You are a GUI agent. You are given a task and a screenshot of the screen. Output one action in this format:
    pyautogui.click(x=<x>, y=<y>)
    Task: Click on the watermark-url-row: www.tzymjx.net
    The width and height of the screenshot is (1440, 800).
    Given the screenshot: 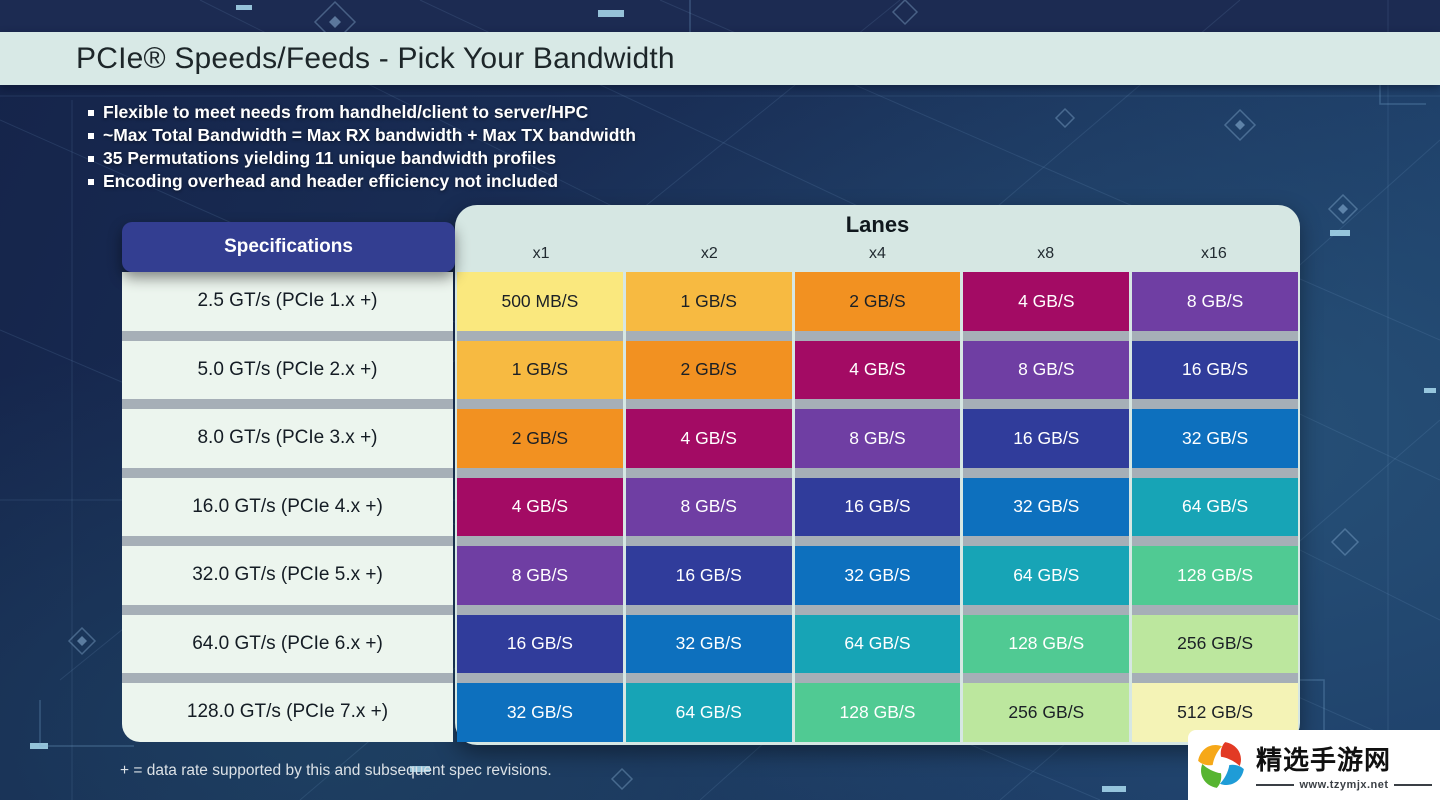 What is the action you would take?
    pyautogui.click(x=1344, y=784)
    